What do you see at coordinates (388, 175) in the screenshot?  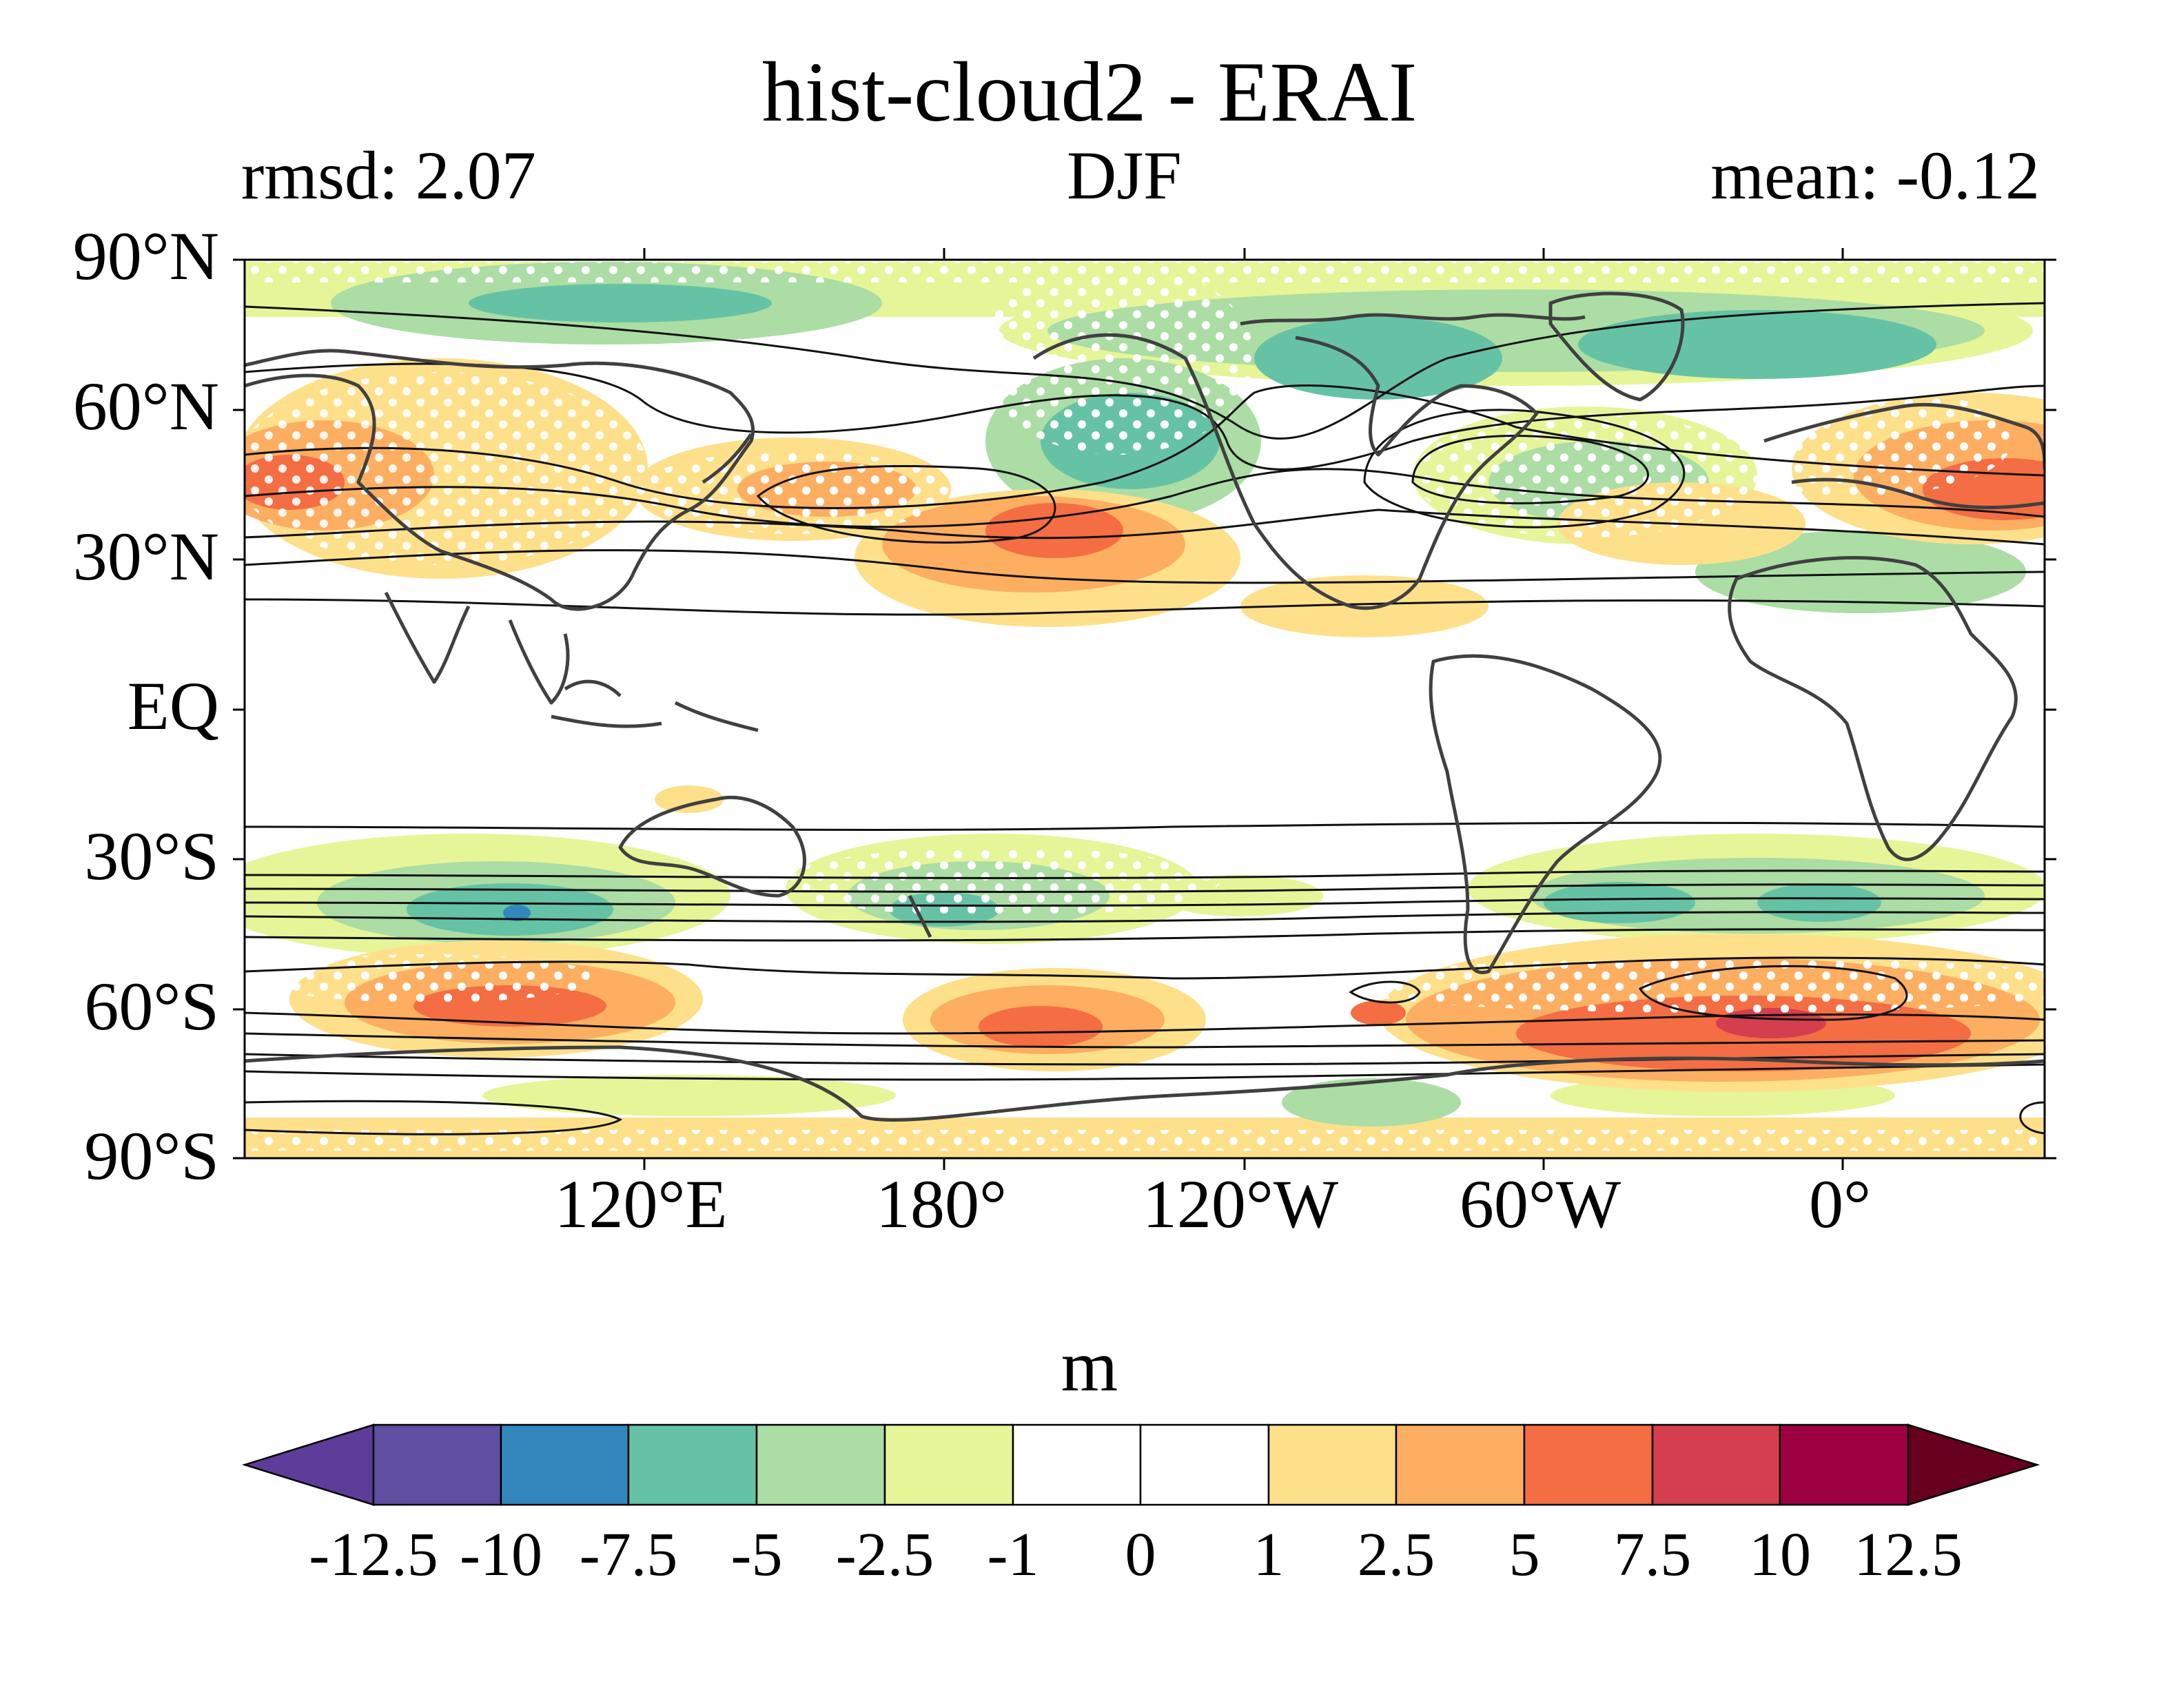 I see `rmsd-label: rmsd: 2.07` at bounding box center [388, 175].